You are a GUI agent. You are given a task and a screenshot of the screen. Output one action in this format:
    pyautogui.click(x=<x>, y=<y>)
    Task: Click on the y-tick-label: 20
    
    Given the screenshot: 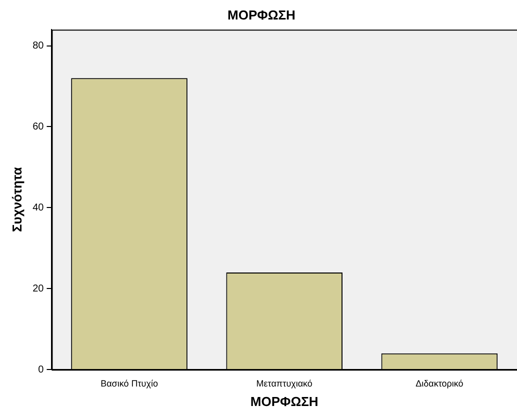 What is the action you would take?
    pyautogui.click(x=38, y=288)
    